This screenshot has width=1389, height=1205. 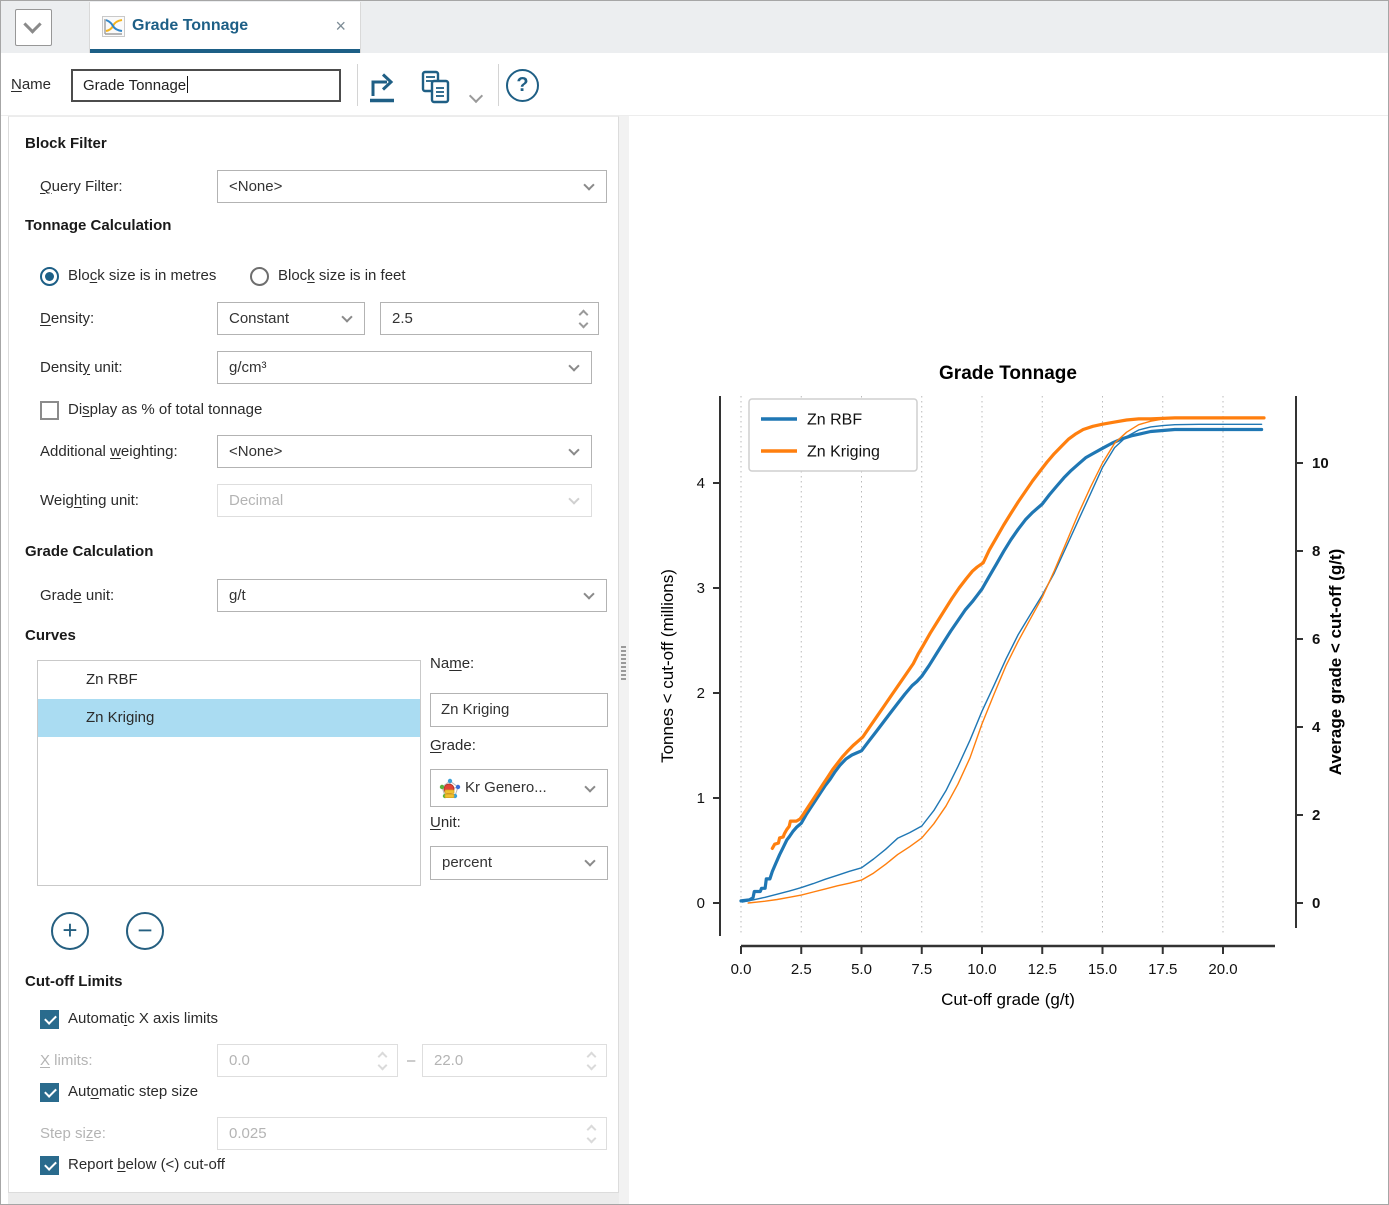 What do you see at coordinates (1316, 727) in the screenshot?
I see `right-tick-label: 4` at bounding box center [1316, 727].